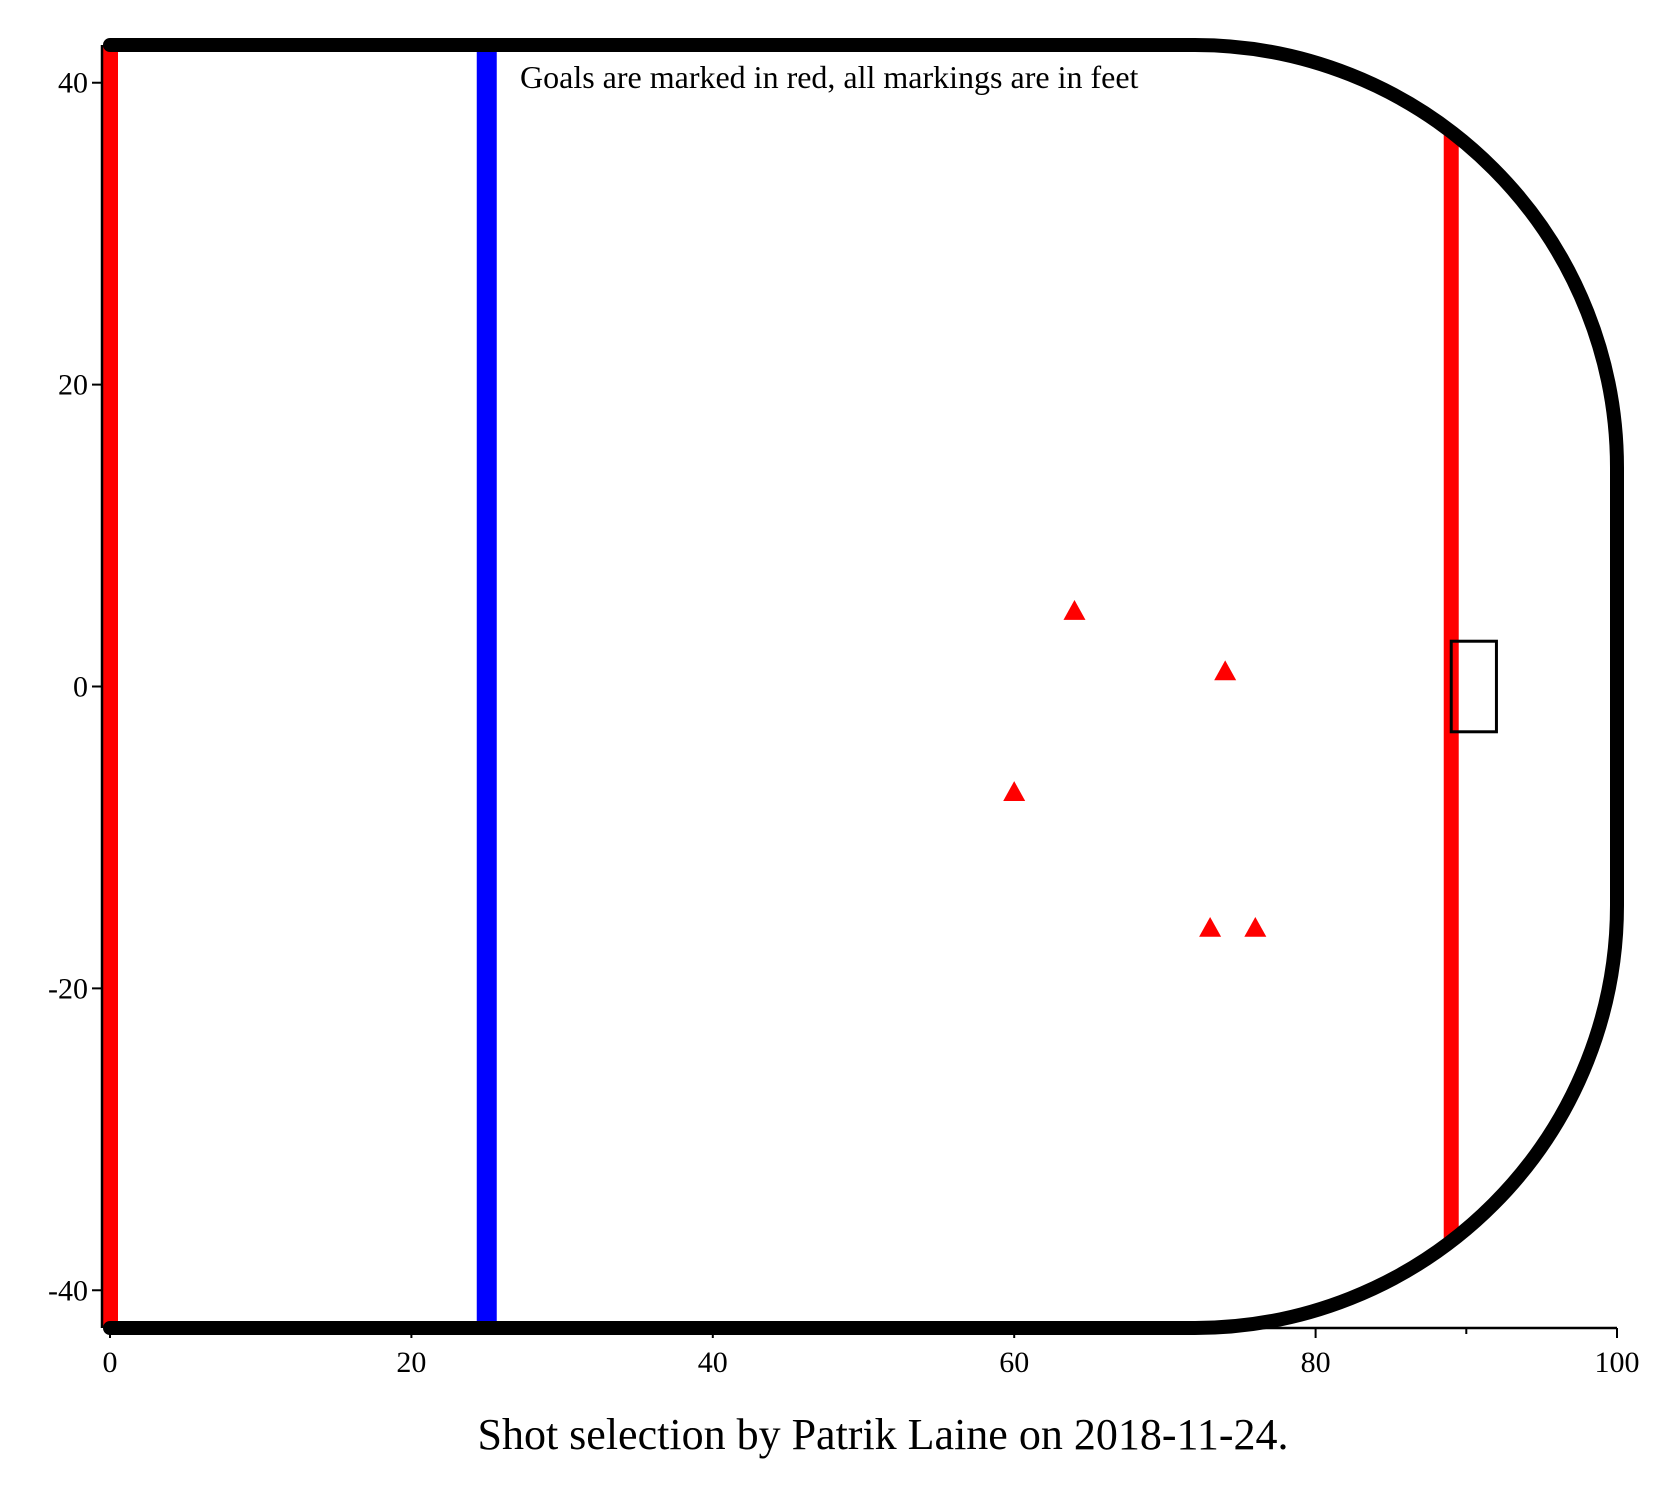 The width and height of the screenshot is (1675, 1485). Describe the element at coordinates (1473, 686) in the screenshot. I see `goal-net` at that location.